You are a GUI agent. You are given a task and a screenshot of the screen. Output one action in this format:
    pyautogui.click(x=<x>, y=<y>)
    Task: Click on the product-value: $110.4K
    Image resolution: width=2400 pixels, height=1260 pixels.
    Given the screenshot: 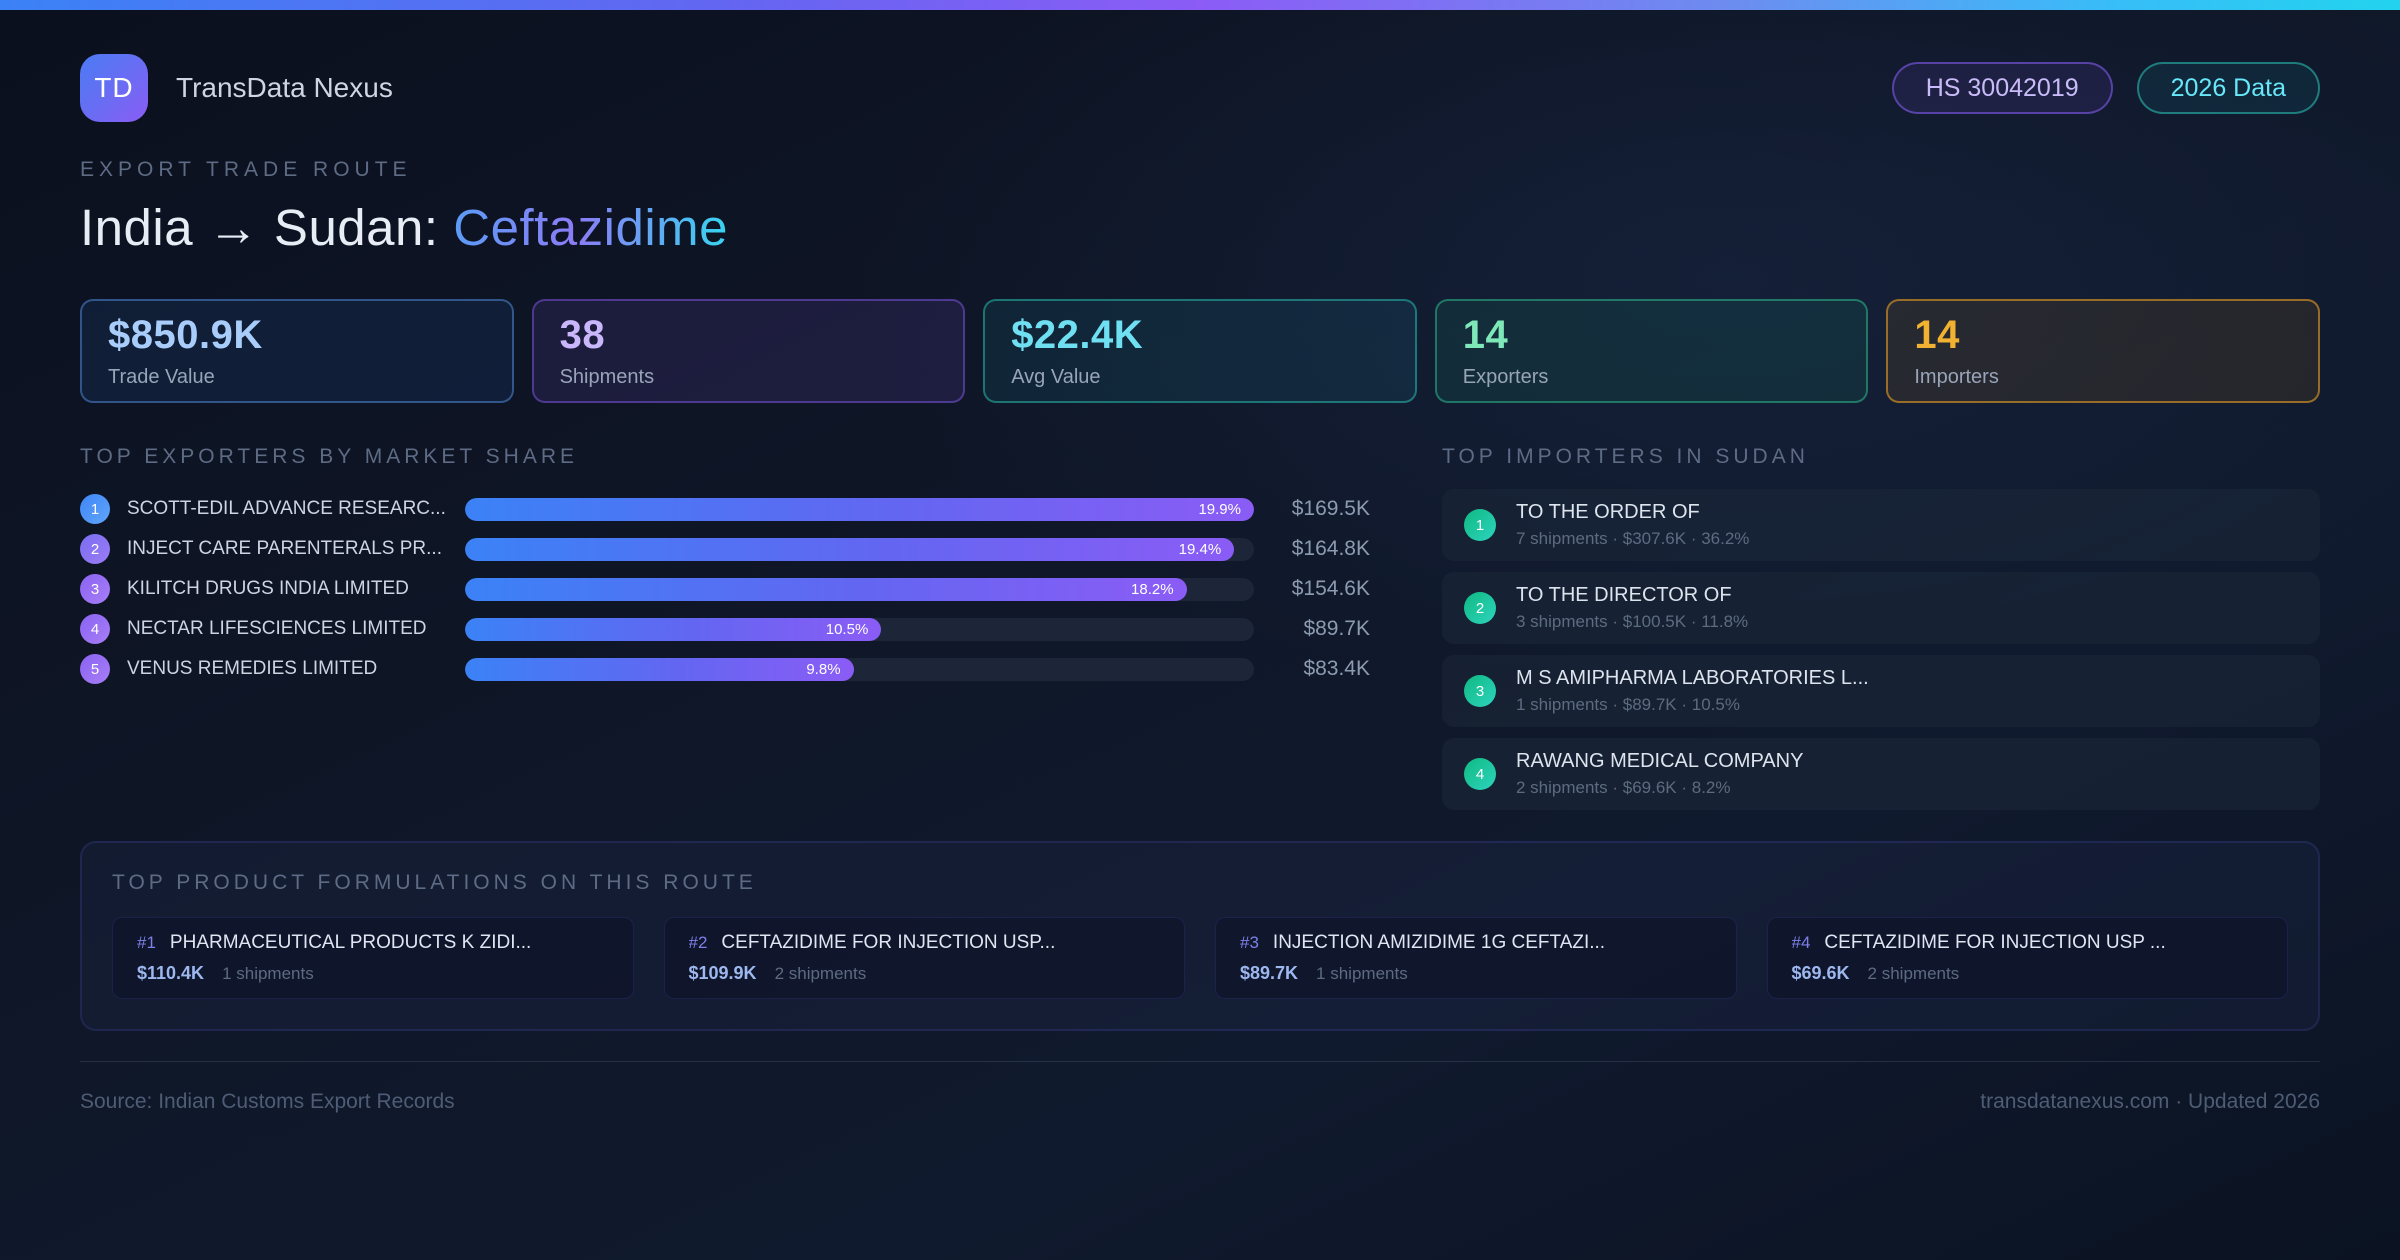 What is the action you would take?
    pyautogui.click(x=171, y=973)
    